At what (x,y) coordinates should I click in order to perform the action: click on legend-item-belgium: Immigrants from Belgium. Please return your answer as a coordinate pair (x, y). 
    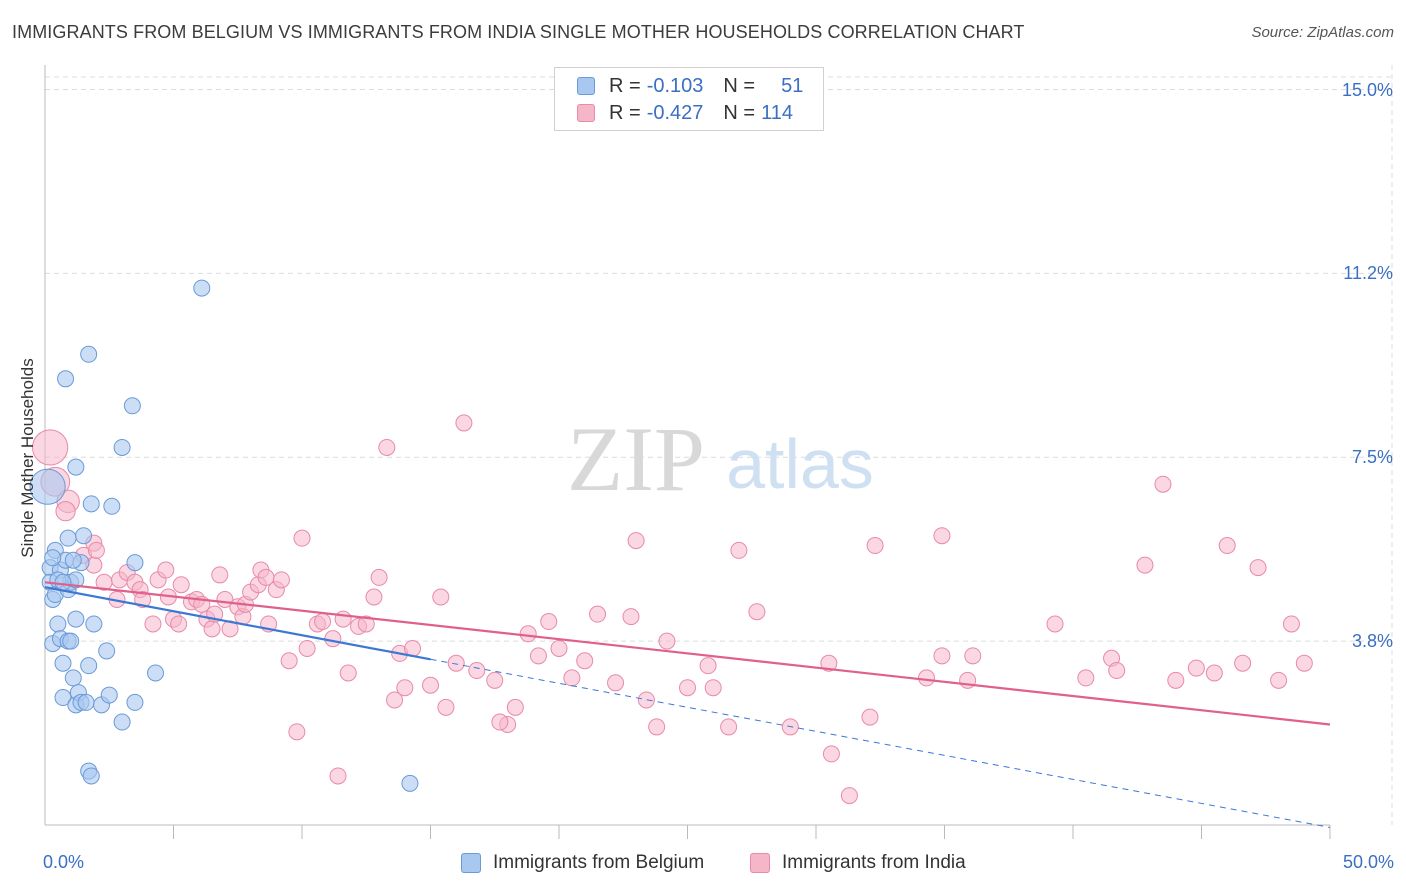
    Looking at the image, I should click on (582, 863).